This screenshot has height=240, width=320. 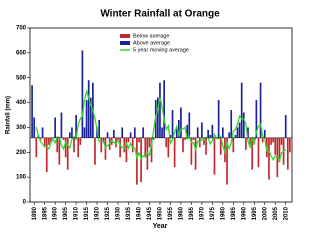 What do you see at coordinates (45, 213) in the screenshot?
I see `x-tick-label: 1895` at bounding box center [45, 213].